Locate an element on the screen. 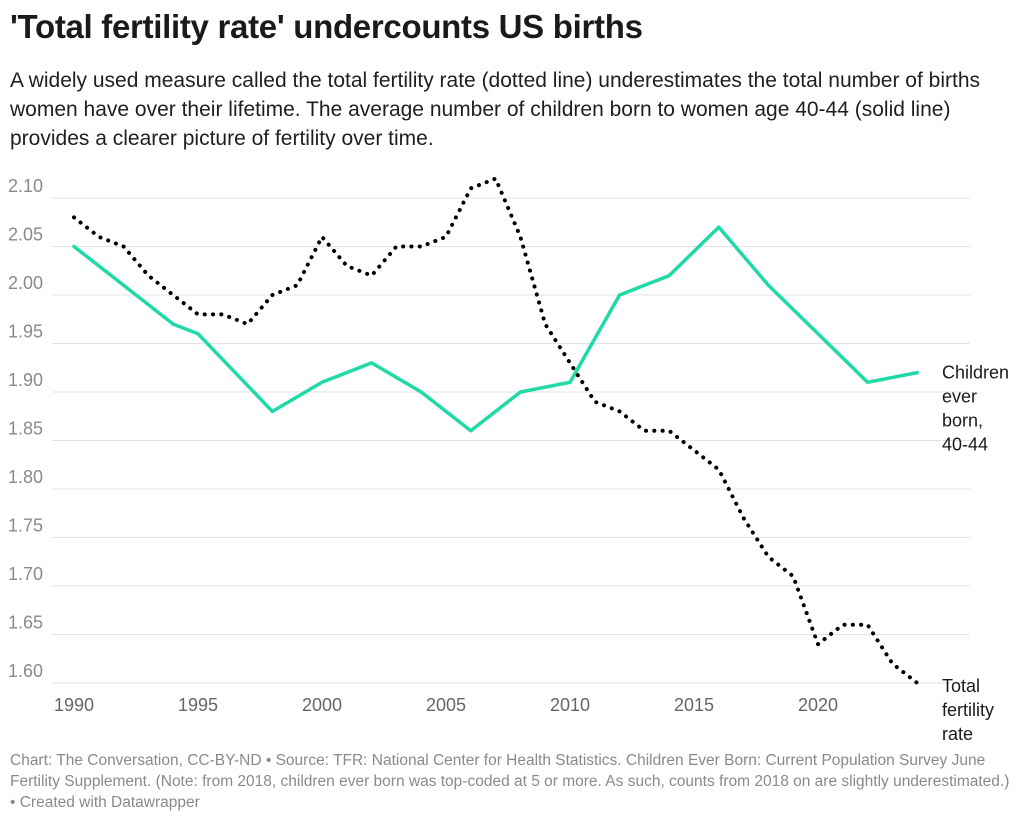  y-tick-label: 2.05 is located at coordinates (25, 235).